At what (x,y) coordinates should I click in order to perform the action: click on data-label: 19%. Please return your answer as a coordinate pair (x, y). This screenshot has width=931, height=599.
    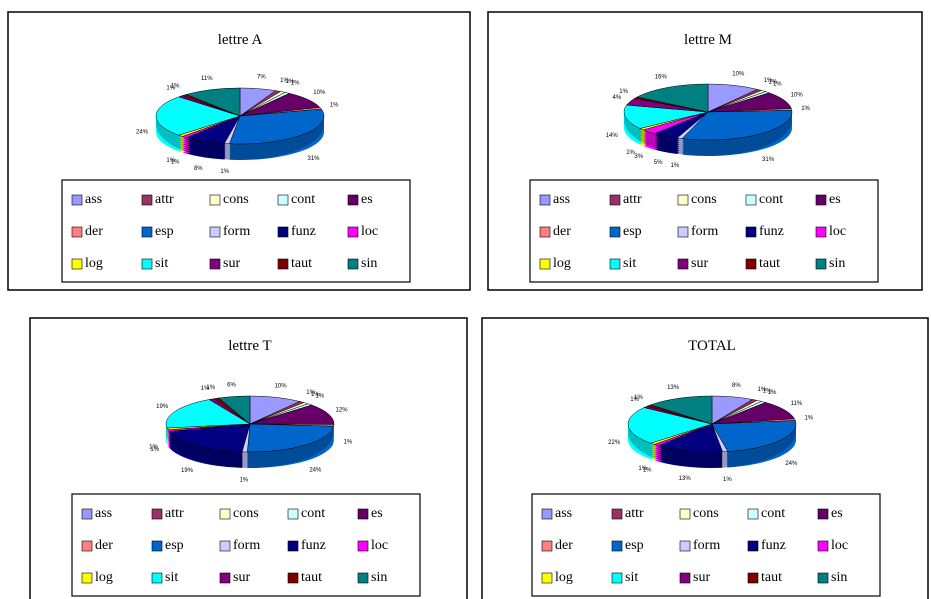
    Looking at the image, I should click on (162, 407).